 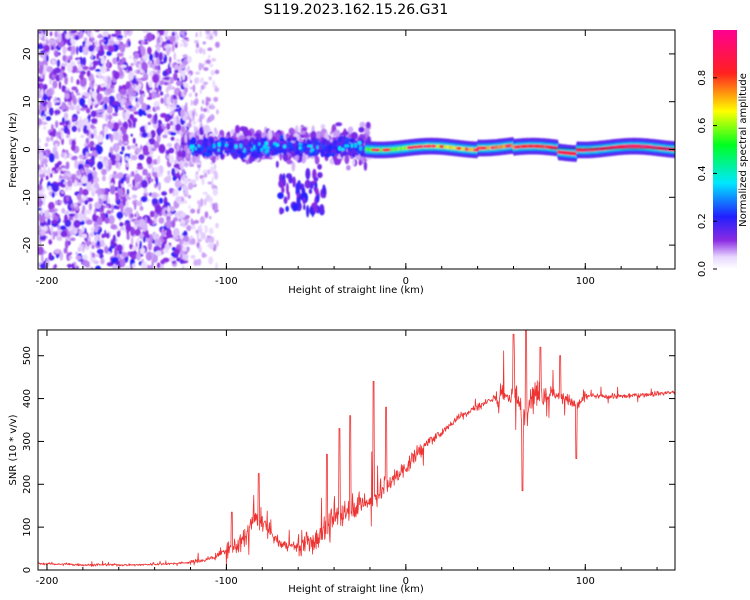 I want to click on y-tick-label: 400, so click(x=27, y=398).